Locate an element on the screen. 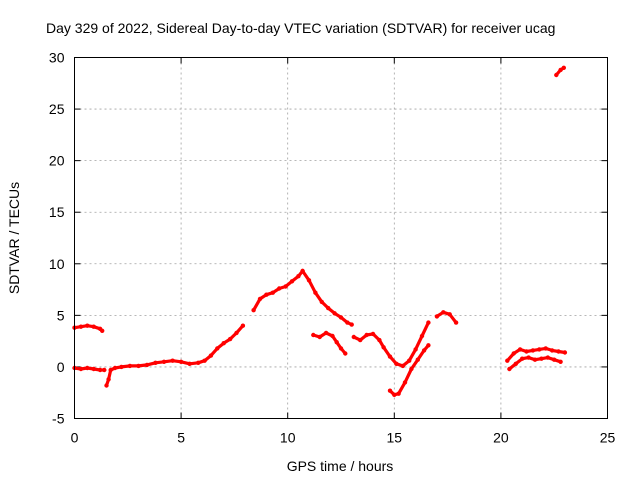  y-tick-label: 0 is located at coordinates (61, 367).